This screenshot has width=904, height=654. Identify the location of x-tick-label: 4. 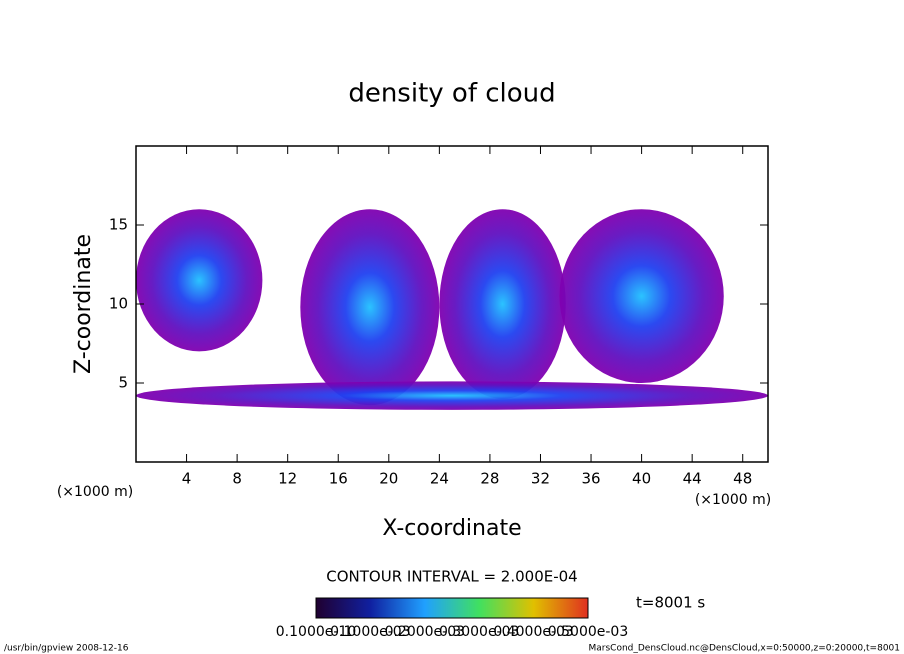
(187, 479).